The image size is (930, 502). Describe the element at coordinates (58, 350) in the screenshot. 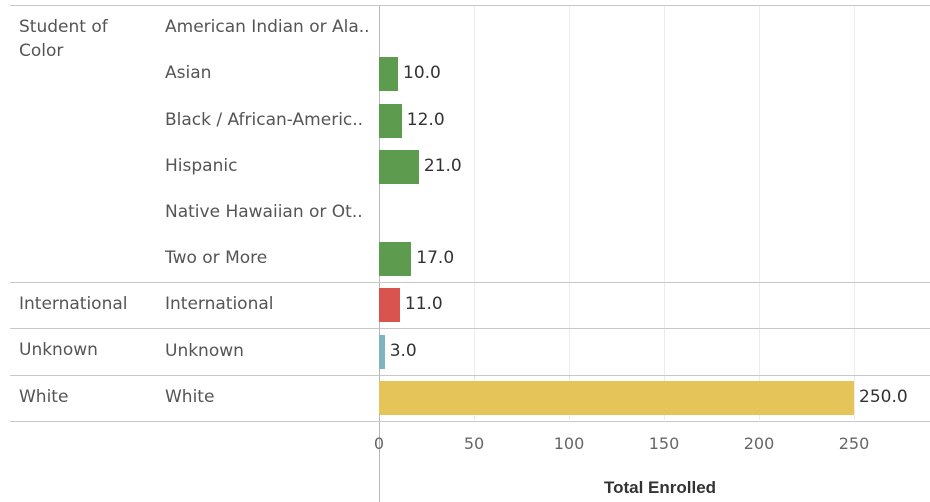

I see `group-label-2: Unknown` at that location.